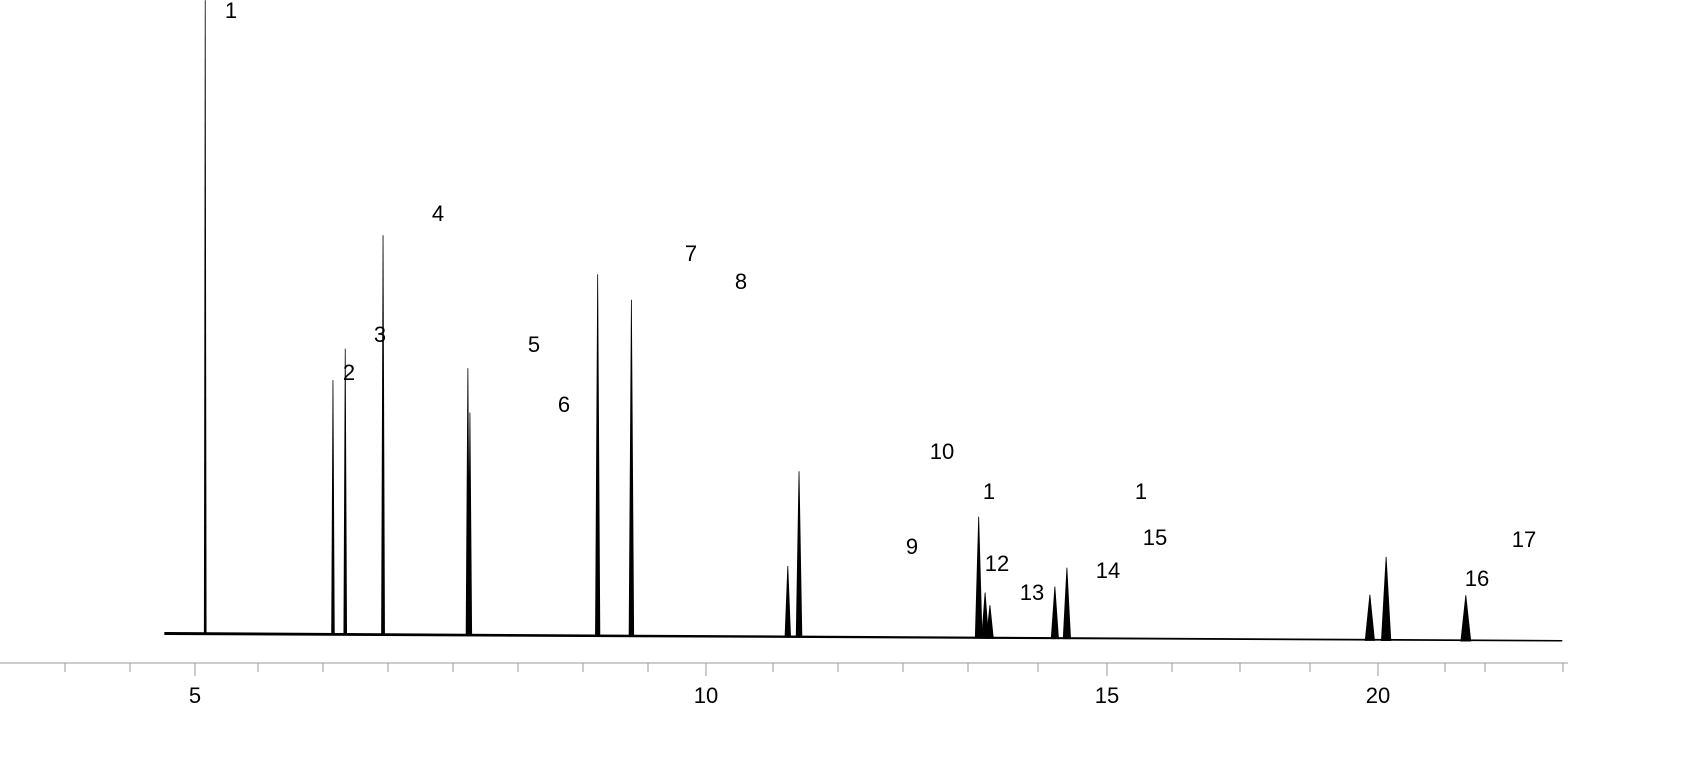  I want to click on minor-ticks, so click(814, 667).